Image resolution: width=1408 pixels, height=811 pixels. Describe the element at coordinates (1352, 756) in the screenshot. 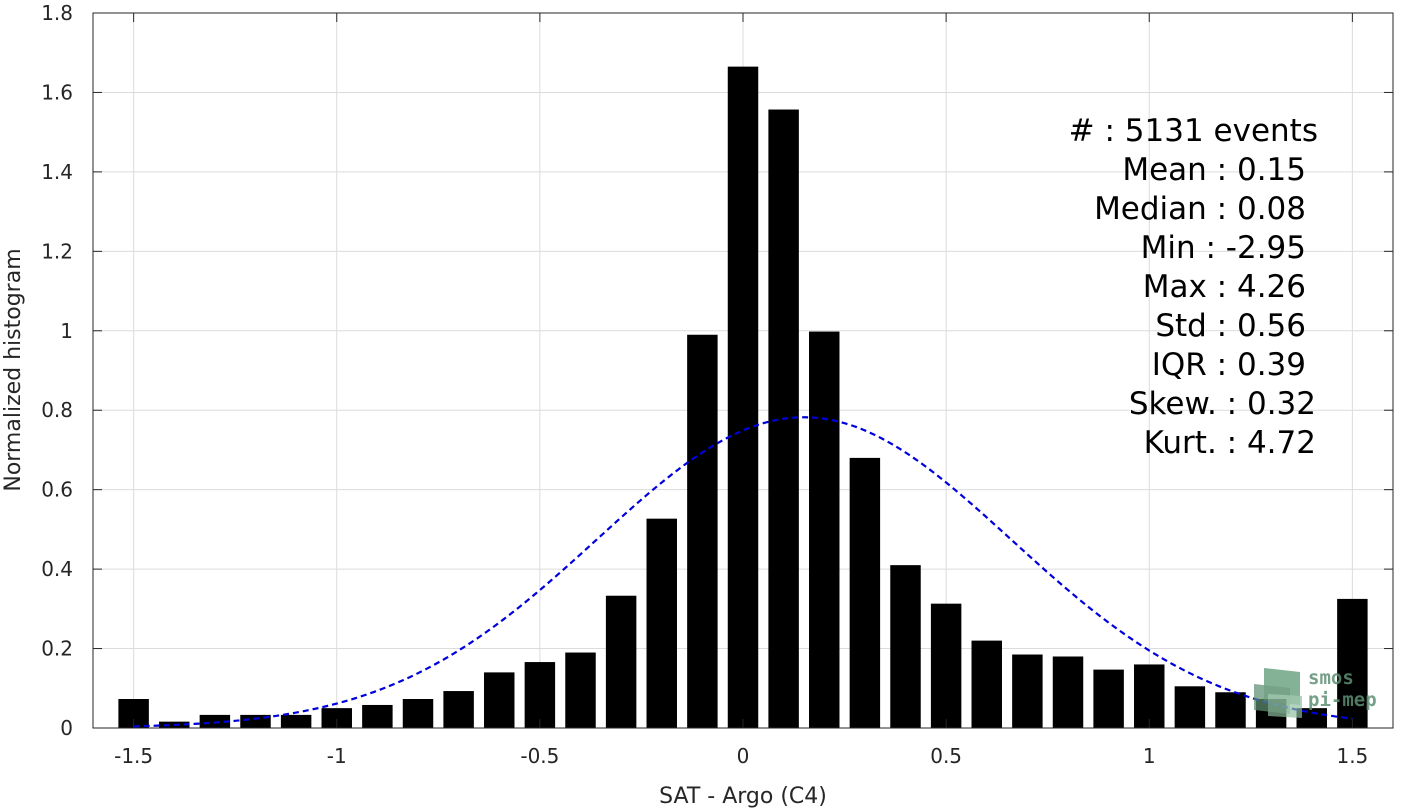

I see `x-tick-label: 1.5` at that location.